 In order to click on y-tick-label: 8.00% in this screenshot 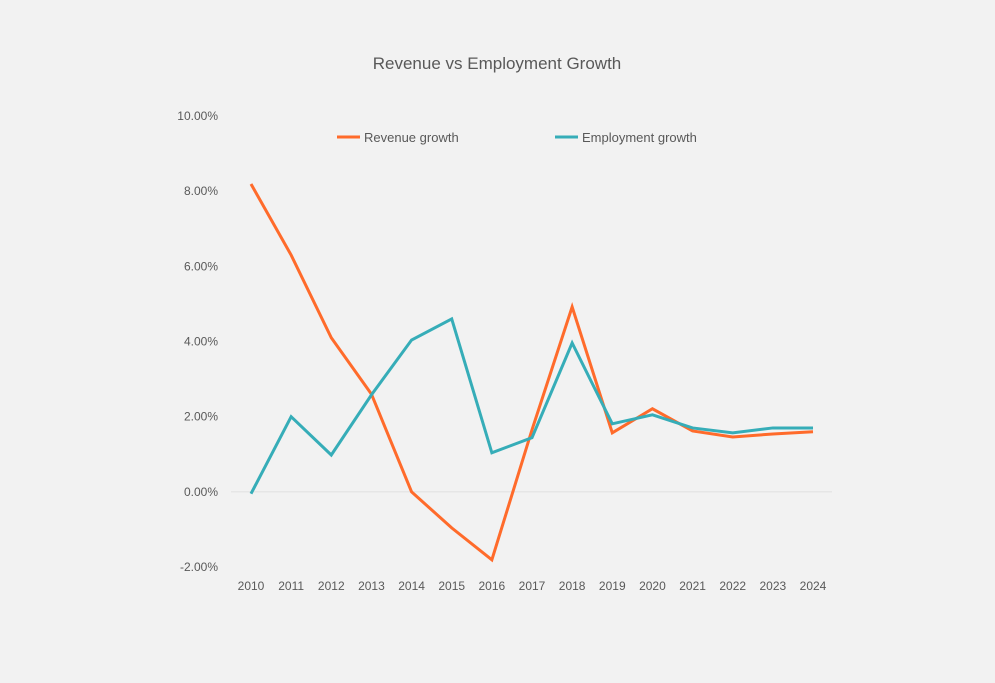, I will do `click(201, 191)`.